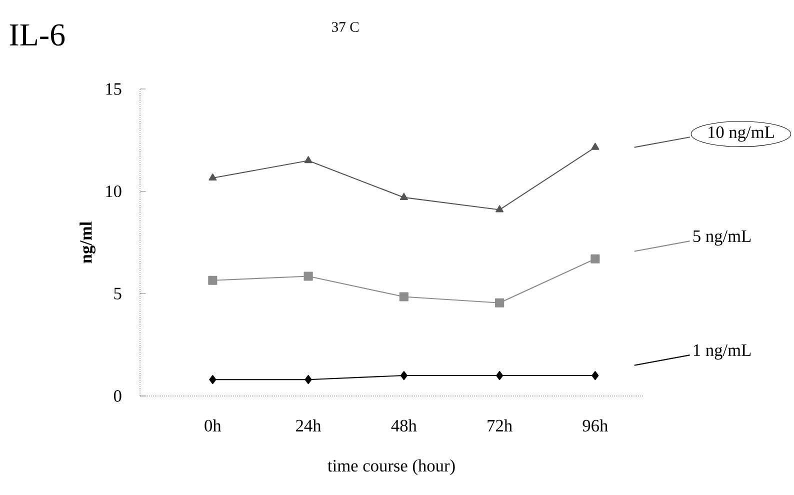 Image resolution: width=794 pixels, height=495 pixels. I want to click on x-tick-label: 24h, so click(309, 425).